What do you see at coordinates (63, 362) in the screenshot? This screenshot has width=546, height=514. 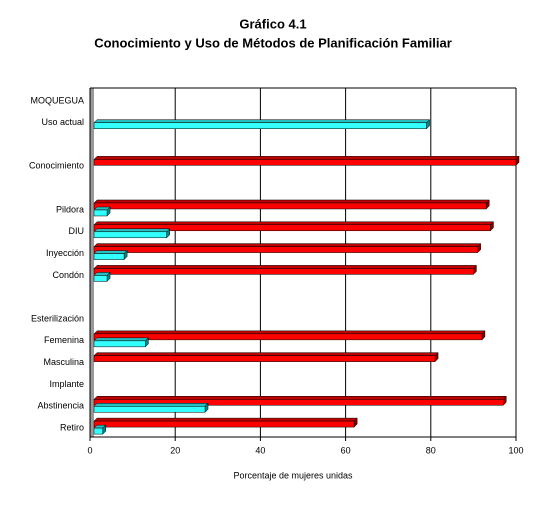 I see `y-tick-label: Masculina` at bounding box center [63, 362].